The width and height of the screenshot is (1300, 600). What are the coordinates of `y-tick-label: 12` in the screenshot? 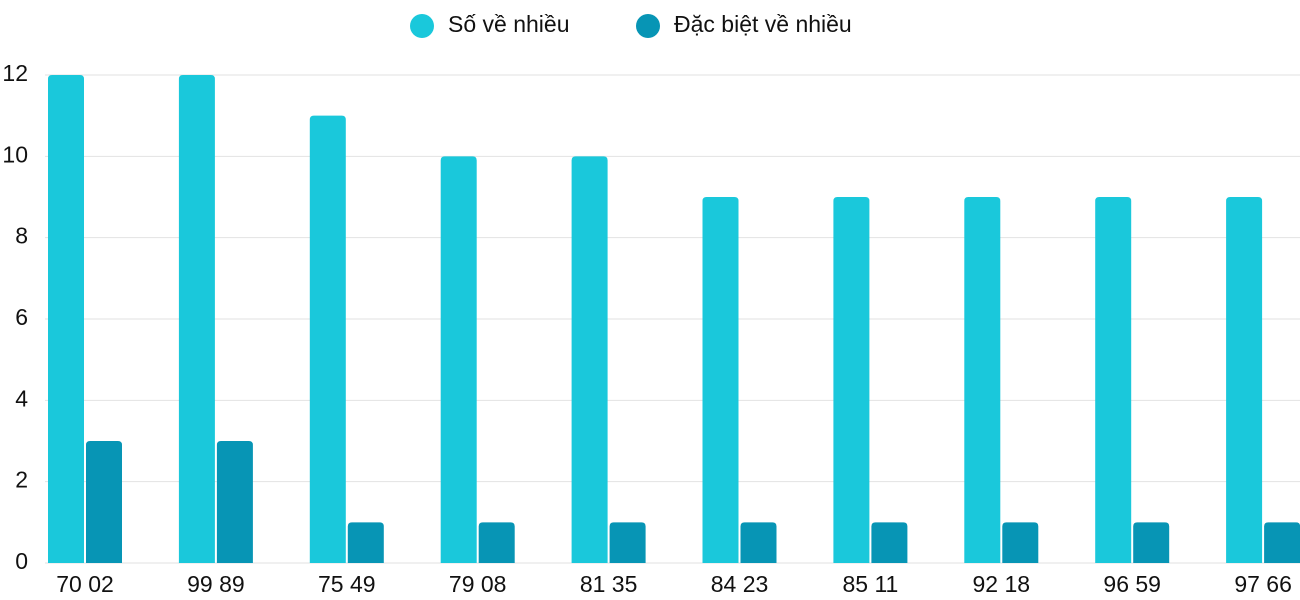 It's located at (15, 73).